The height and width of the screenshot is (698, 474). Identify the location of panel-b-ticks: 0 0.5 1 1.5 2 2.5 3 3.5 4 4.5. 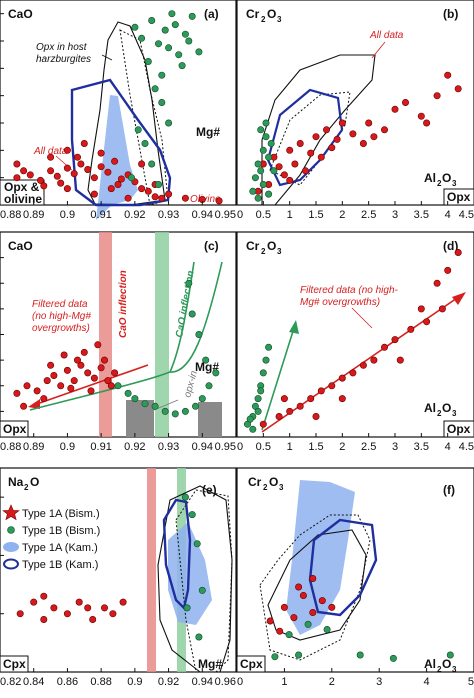
(355, 211).